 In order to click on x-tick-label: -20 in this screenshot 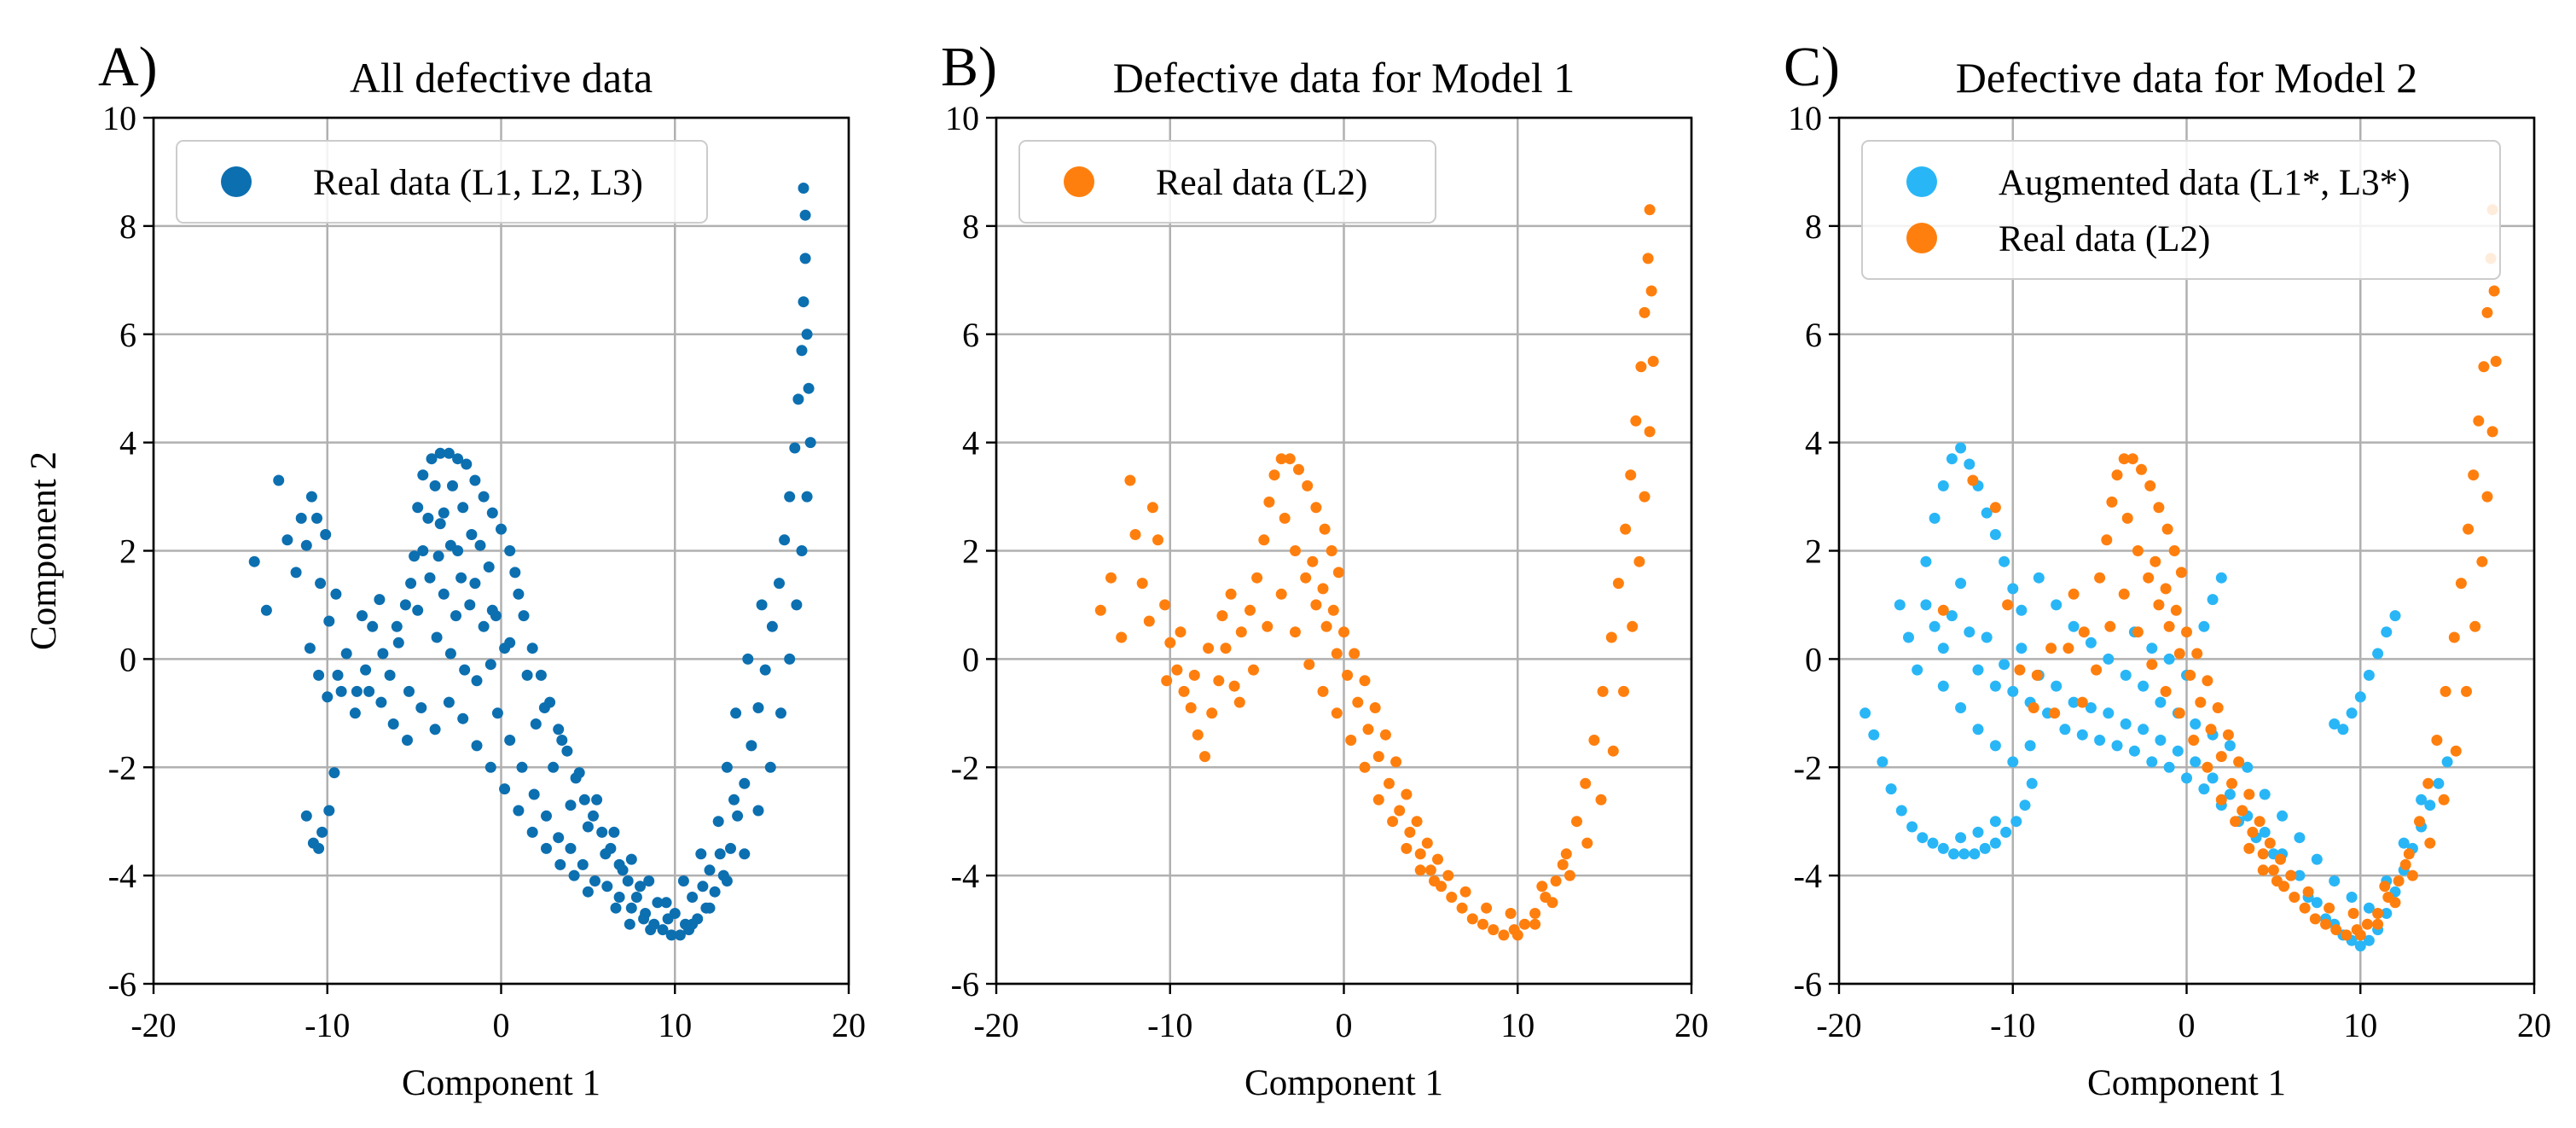, I will do `click(995, 1025)`.